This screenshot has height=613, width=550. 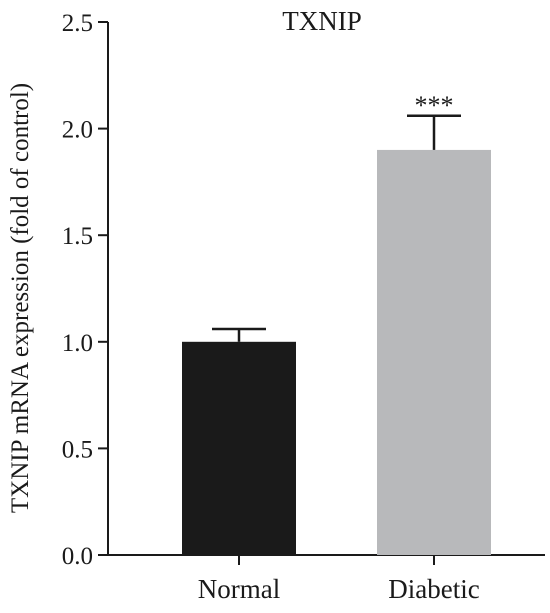 I want to click on y-tick-label: 0.0, so click(x=77, y=556).